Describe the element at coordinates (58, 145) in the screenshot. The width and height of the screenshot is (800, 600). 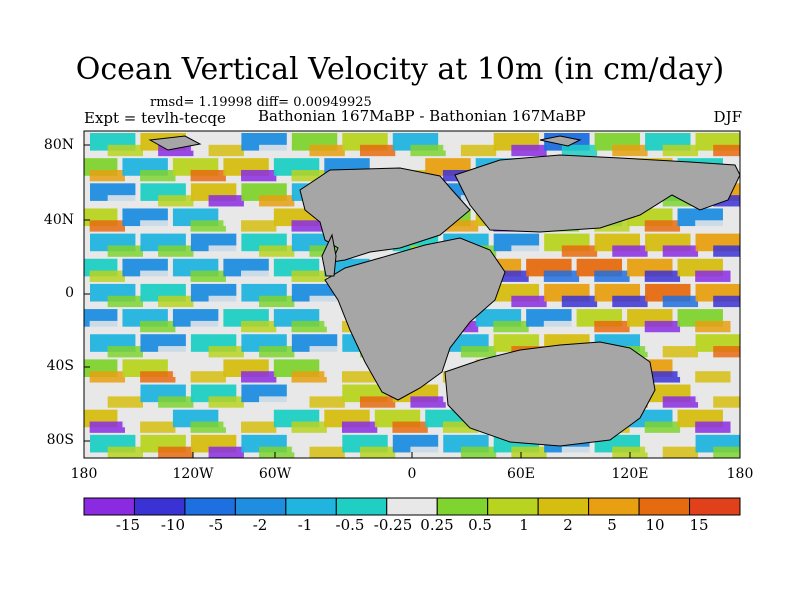
I see `lat-label-80n: 80N` at that location.